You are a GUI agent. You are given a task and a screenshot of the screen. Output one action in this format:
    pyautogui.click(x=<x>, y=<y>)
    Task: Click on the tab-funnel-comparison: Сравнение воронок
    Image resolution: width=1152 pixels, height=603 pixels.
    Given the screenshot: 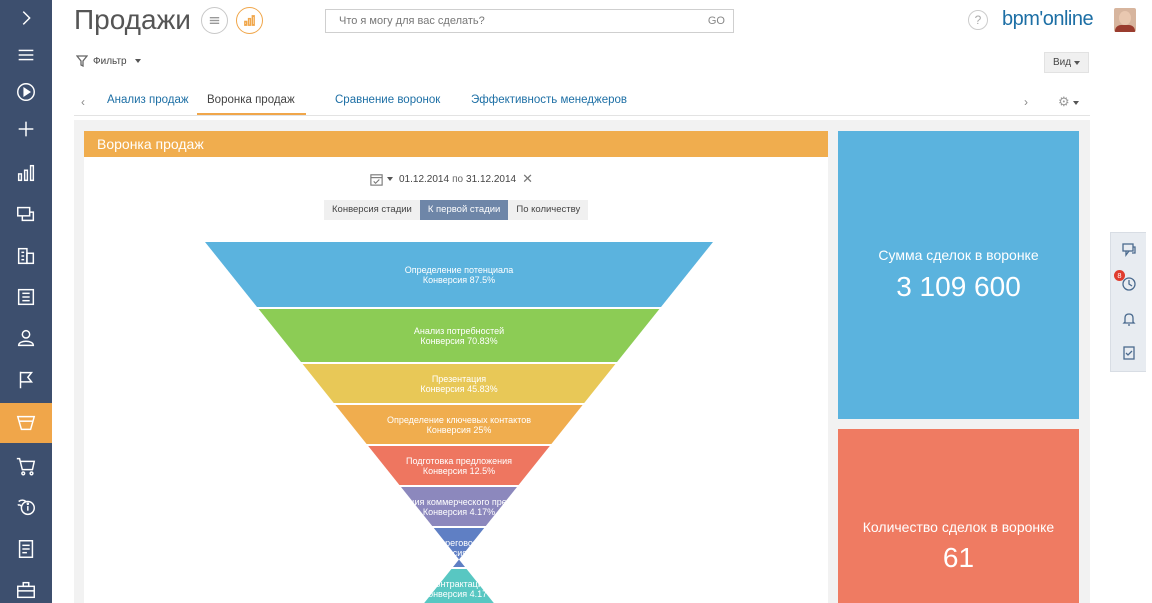 What is the action you would take?
    pyautogui.click(x=388, y=100)
    